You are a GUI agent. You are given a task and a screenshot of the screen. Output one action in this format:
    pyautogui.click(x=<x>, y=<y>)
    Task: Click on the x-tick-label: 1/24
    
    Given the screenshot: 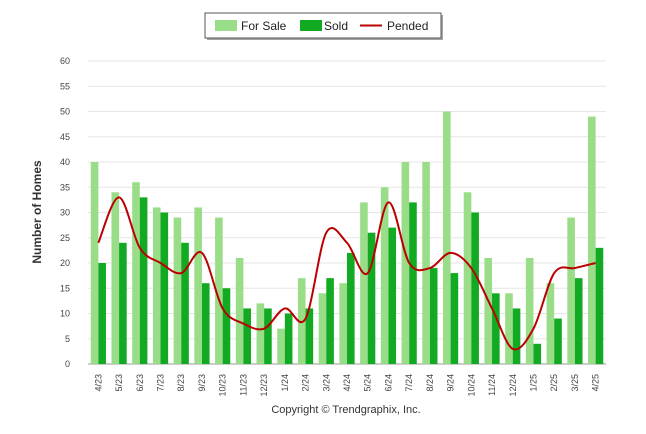 What is the action you would take?
    pyautogui.click(x=285, y=383)
    